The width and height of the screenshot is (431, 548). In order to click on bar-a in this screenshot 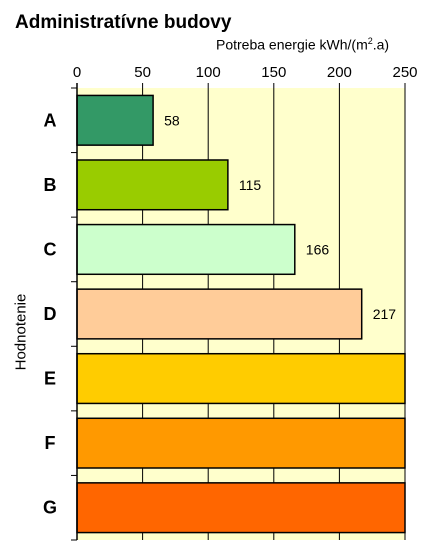, I will do `click(115, 120)`.